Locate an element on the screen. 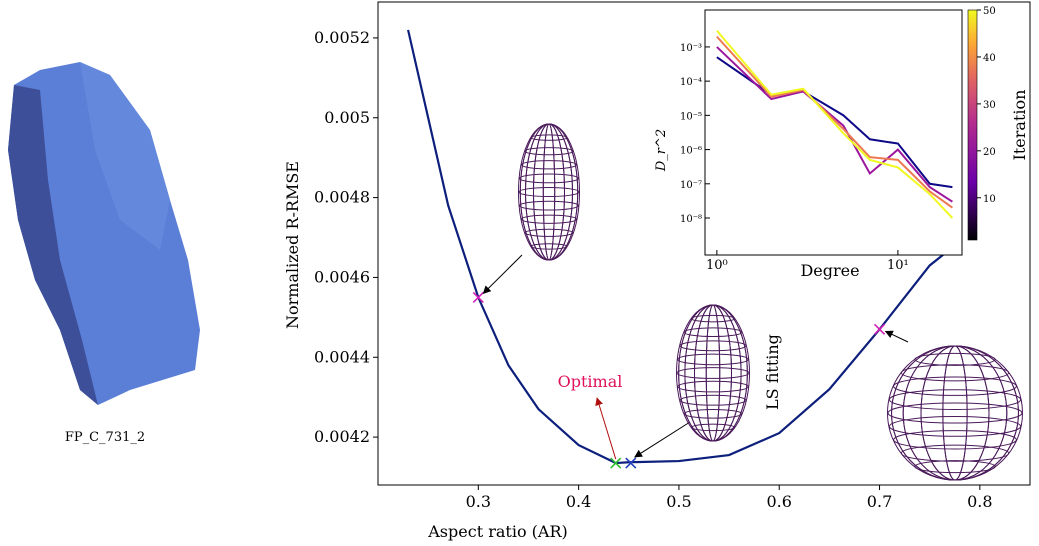 Image resolution: width=1039 pixels, height=546 pixels. y-tick-label: 10⁻⁵ is located at coordinates (691, 116).